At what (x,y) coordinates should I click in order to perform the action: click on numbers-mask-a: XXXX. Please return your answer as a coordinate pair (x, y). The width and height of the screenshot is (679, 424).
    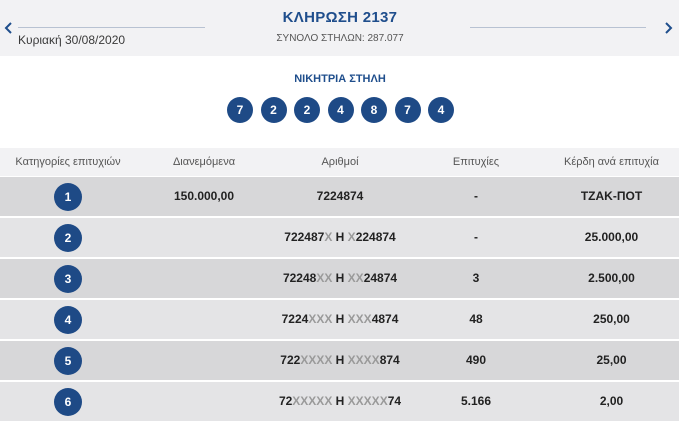
    Looking at the image, I should click on (316, 360).